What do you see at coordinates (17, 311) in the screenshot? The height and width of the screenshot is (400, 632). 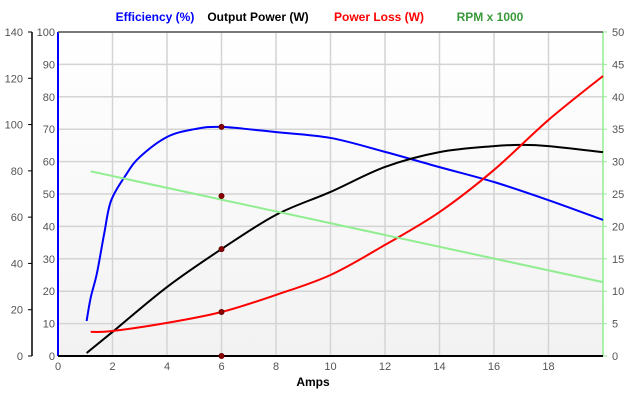 I see `outer-y-tick-label: 20` at bounding box center [17, 311].